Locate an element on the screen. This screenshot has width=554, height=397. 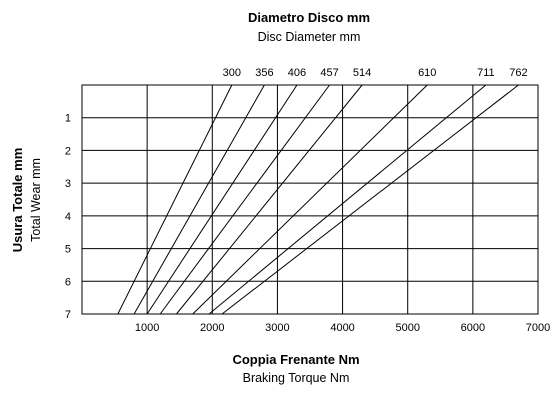
series-label: 457 is located at coordinates (329, 73).